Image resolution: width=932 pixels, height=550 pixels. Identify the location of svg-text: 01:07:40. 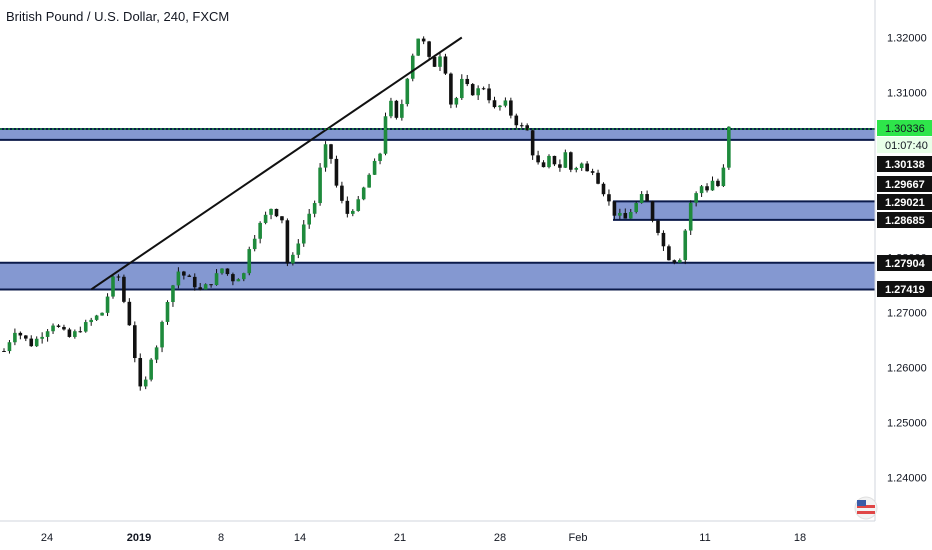
(906, 146).